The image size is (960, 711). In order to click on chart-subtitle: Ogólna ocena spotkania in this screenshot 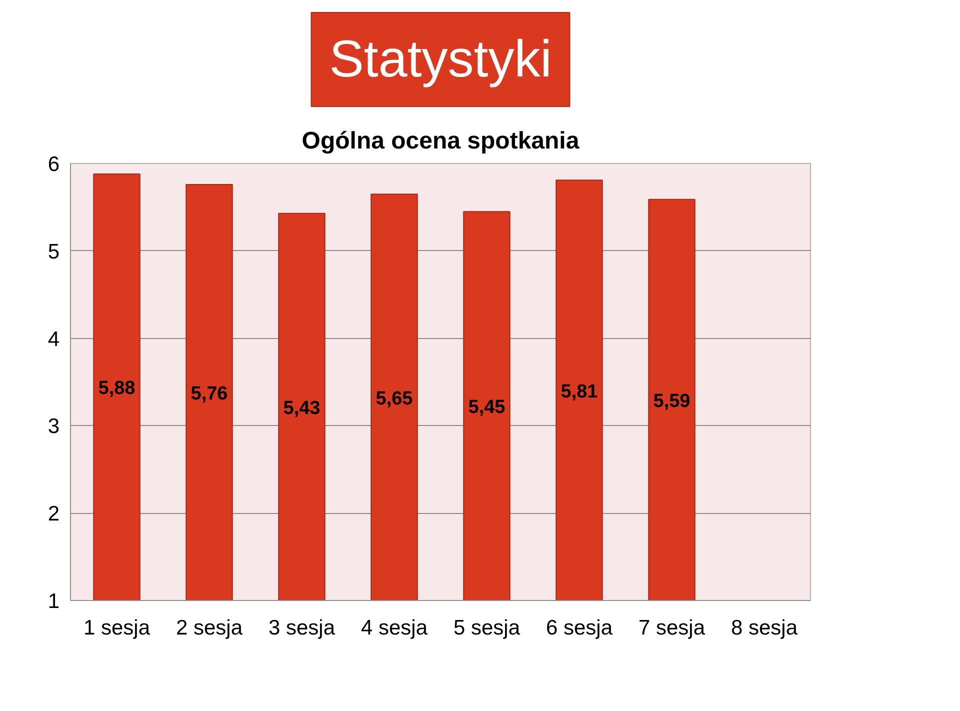, I will do `click(441, 141)`.